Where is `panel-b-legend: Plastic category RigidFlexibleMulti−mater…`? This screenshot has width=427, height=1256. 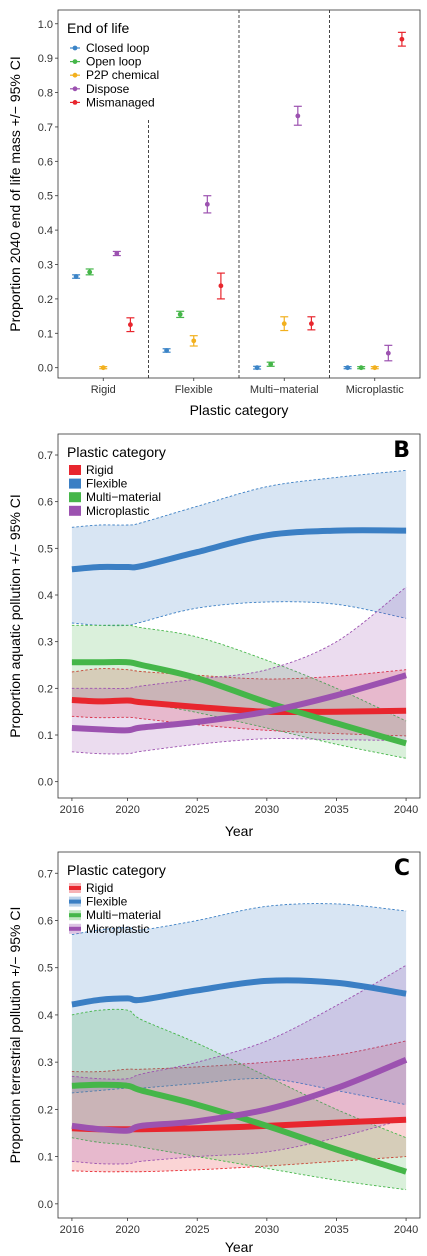
panel-b-legend: Plastic category RigidFlexibleMulti−mater… is located at coordinates (116, 481).